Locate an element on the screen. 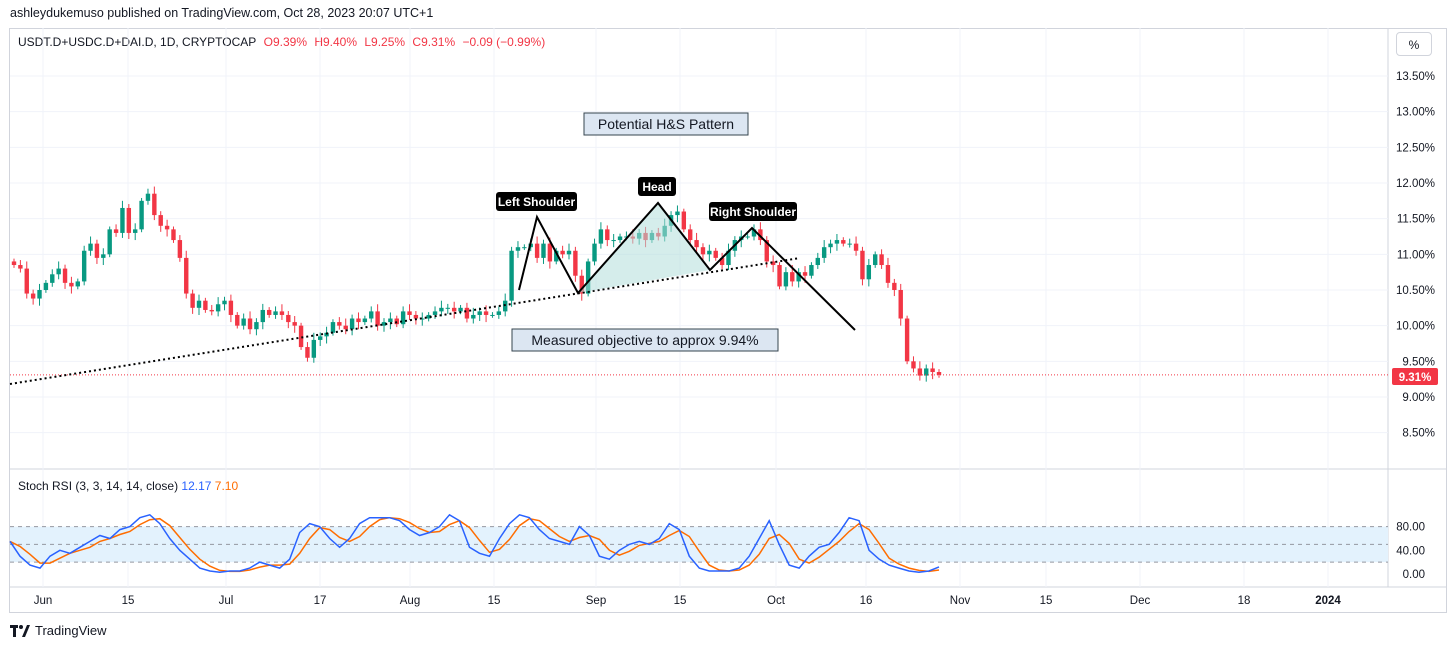 Image resolution: width=1456 pixels, height=648 pixels. stoch-tick-label: 0.00 is located at coordinates (1414, 575).